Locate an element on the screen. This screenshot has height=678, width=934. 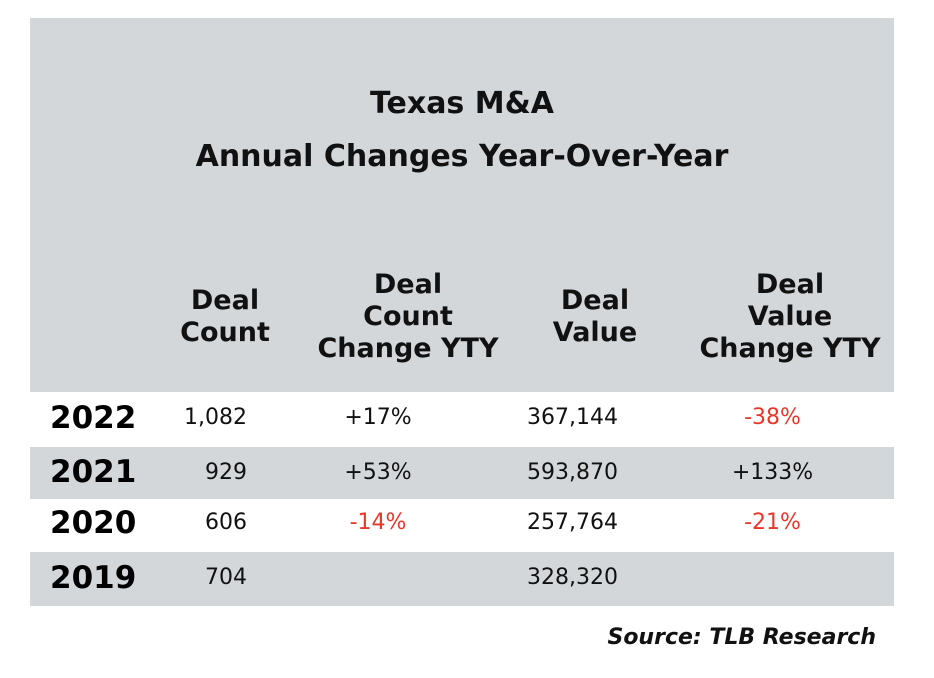
header-deal-count: Deal Count is located at coordinates (225, 316).